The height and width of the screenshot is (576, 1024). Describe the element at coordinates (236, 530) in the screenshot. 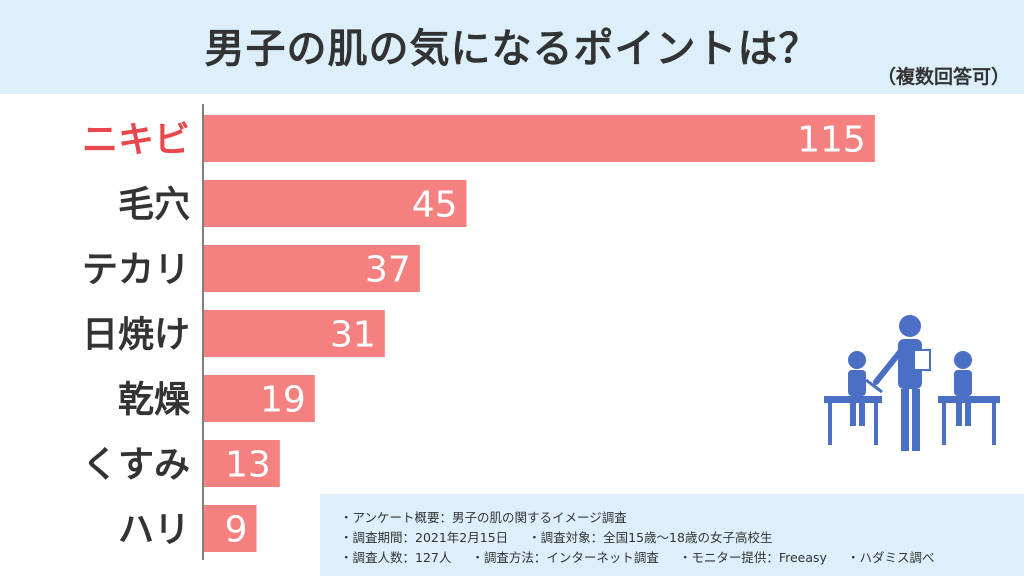

I see `value-label: 9` at that location.